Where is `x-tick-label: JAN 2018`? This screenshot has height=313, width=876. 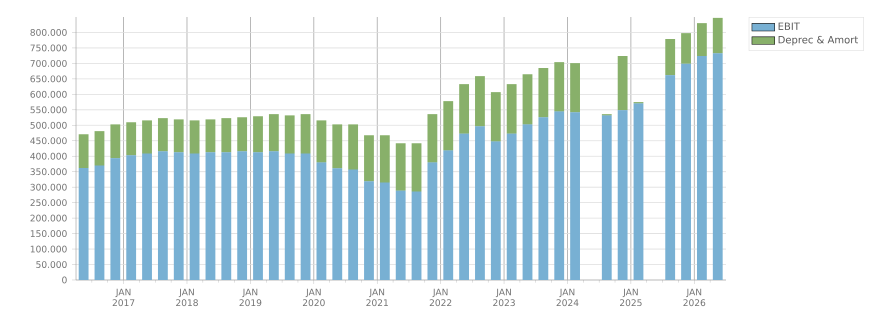
x-tick-label: JAN 2018 is located at coordinates (187, 297).